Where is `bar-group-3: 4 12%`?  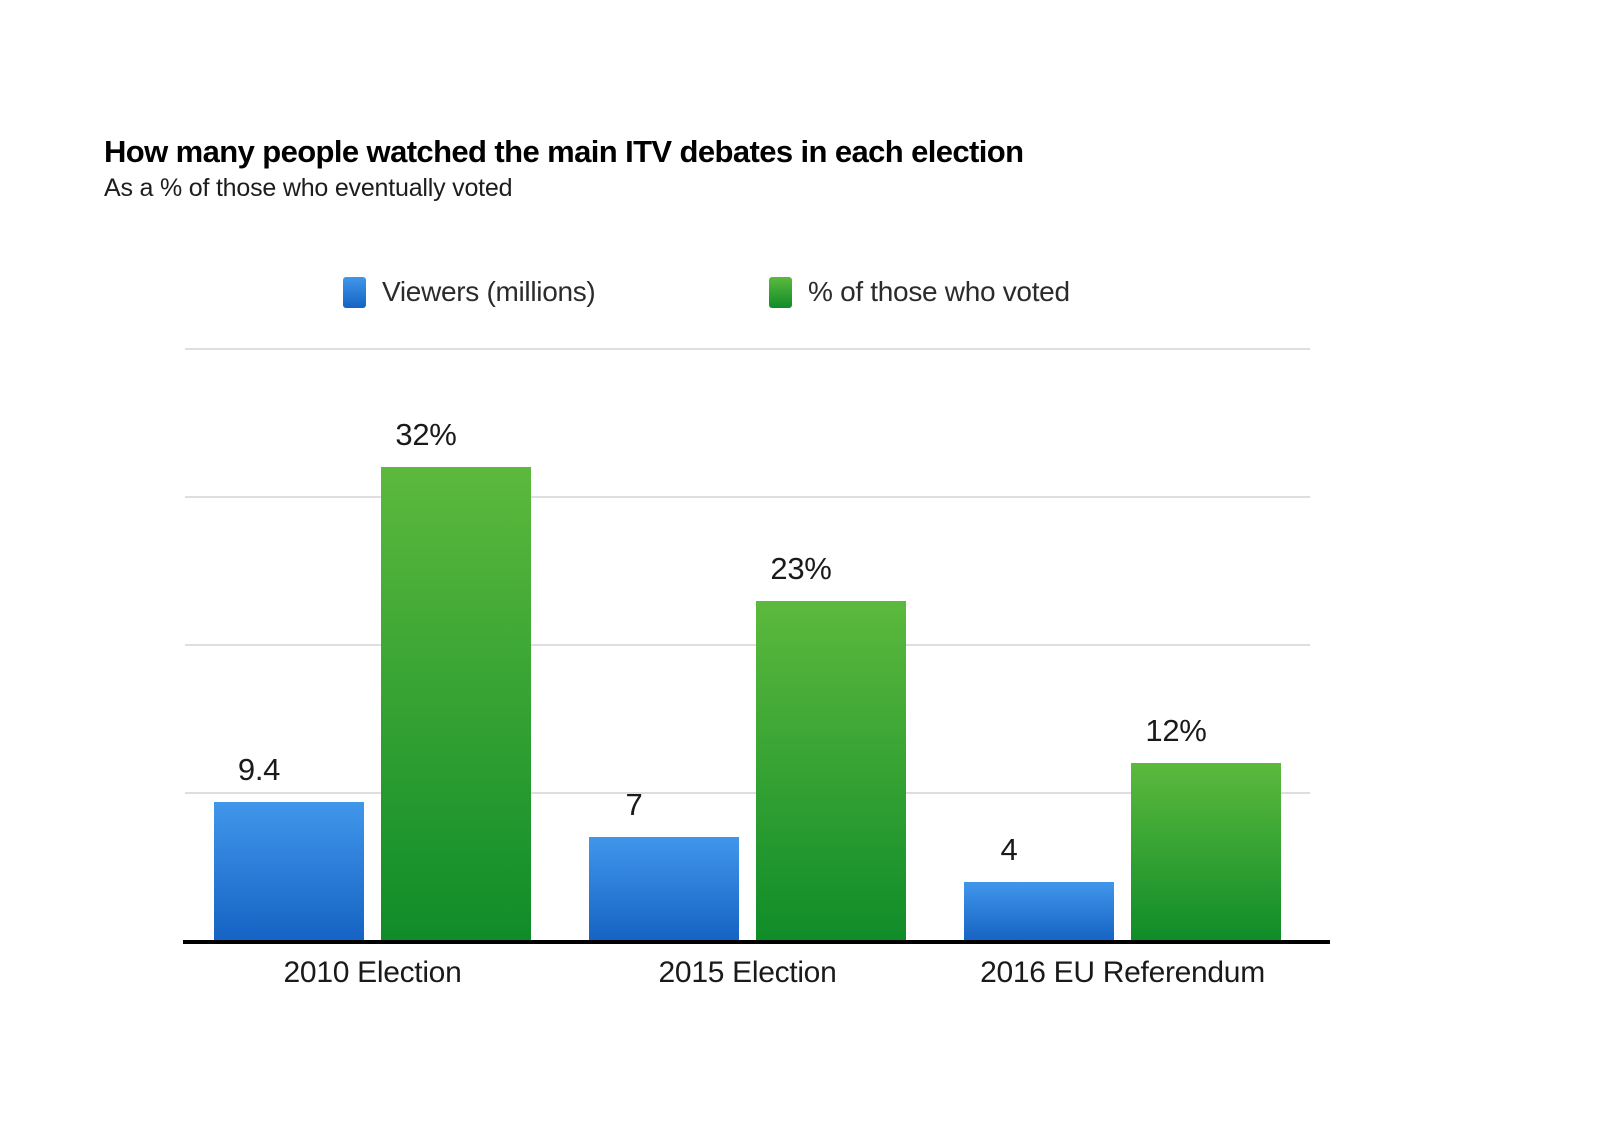
bar-group-3: 4 12% is located at coordinates (1122, 645).